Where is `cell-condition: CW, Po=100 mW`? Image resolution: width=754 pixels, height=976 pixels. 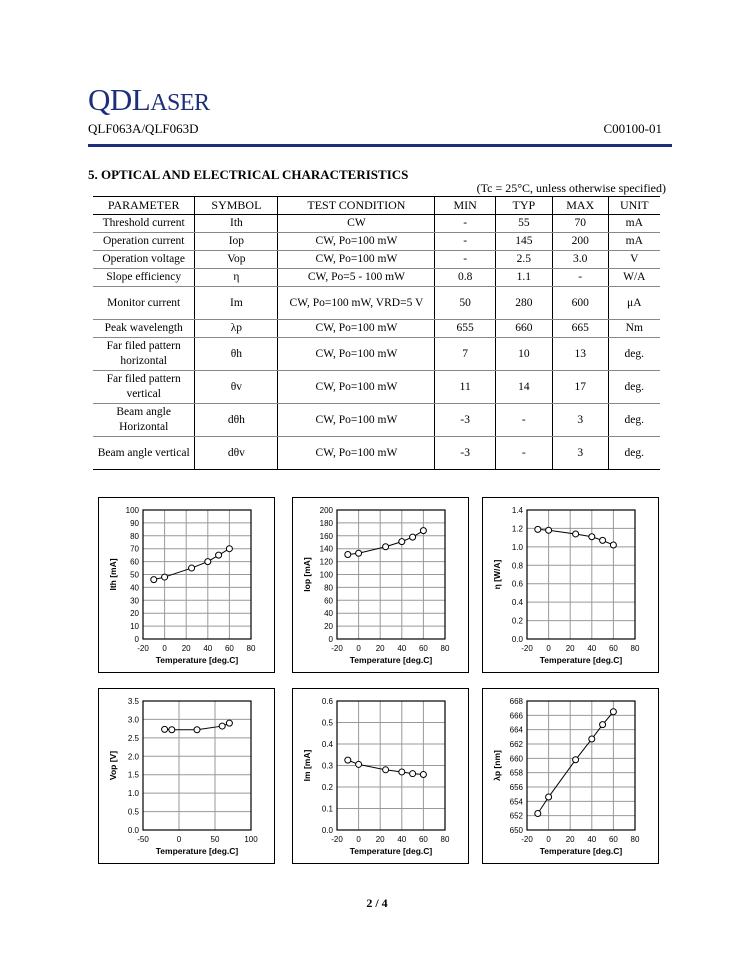
cell-condition: CW, Po=100 mW is located at coordinates (356, 453).